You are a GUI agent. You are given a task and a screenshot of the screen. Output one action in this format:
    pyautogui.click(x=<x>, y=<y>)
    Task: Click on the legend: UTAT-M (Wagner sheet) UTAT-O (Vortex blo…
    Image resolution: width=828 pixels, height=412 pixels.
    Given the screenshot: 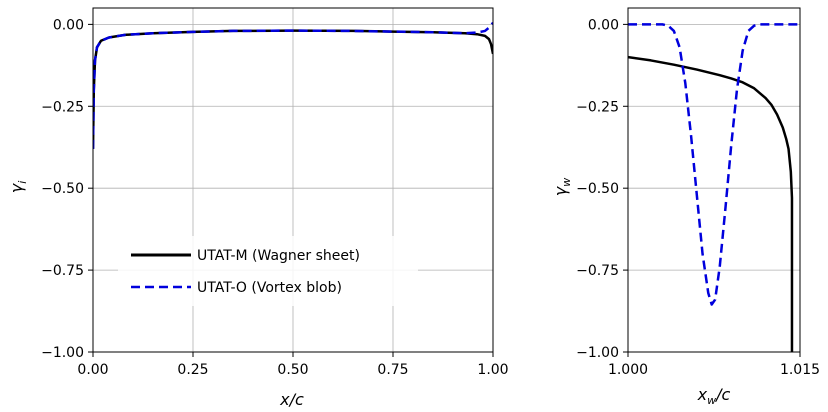 What is the action you would take?
    pyautogui.click(x=268, y=271)
    